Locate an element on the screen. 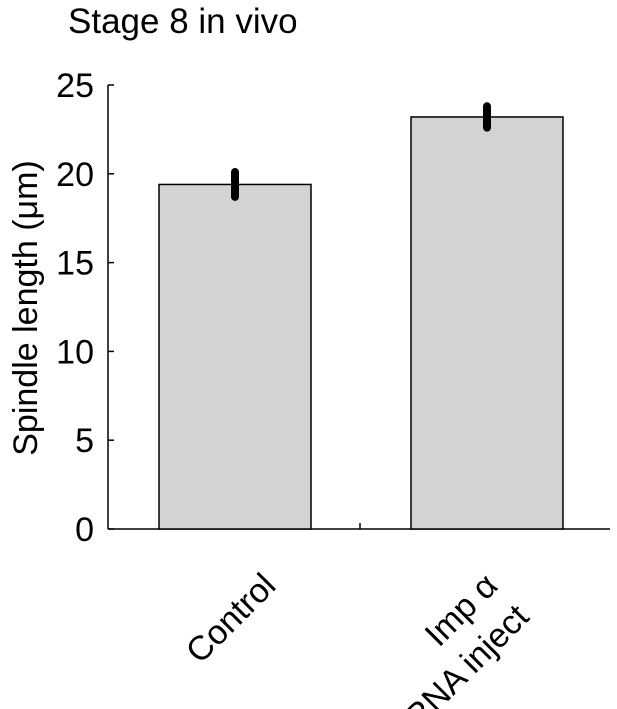  y-tick-label: 20 is located at coordinates (75, 175).